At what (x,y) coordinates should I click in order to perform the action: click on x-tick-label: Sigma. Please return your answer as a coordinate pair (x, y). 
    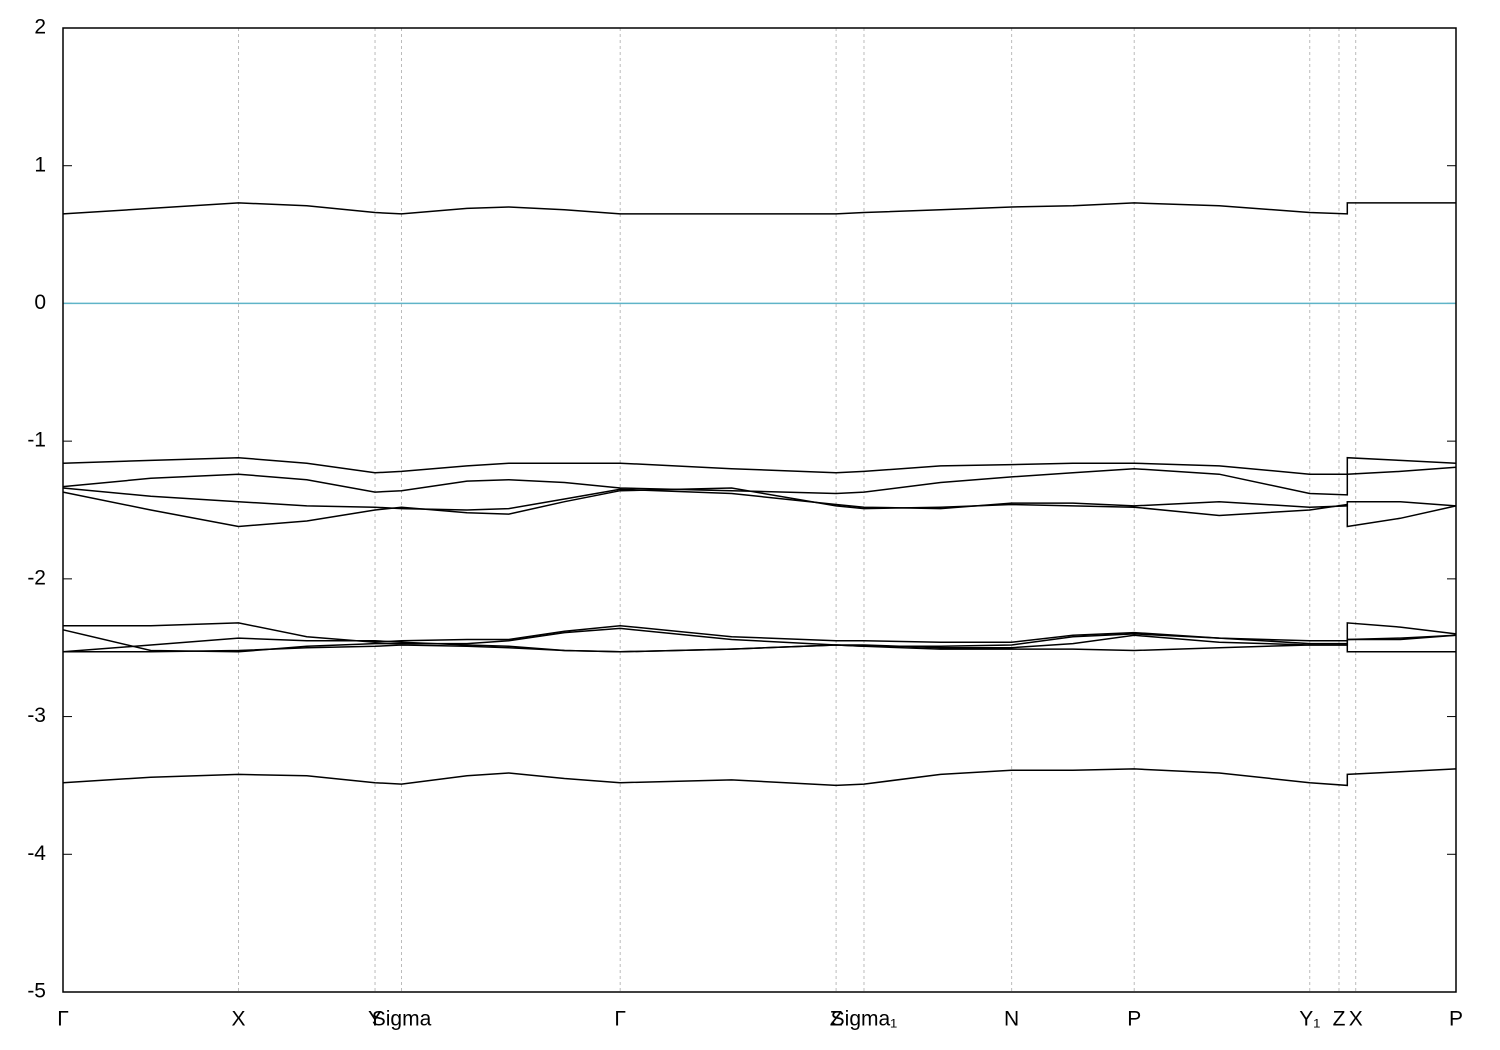
    Looking at the image, I should click on (402, 1019).